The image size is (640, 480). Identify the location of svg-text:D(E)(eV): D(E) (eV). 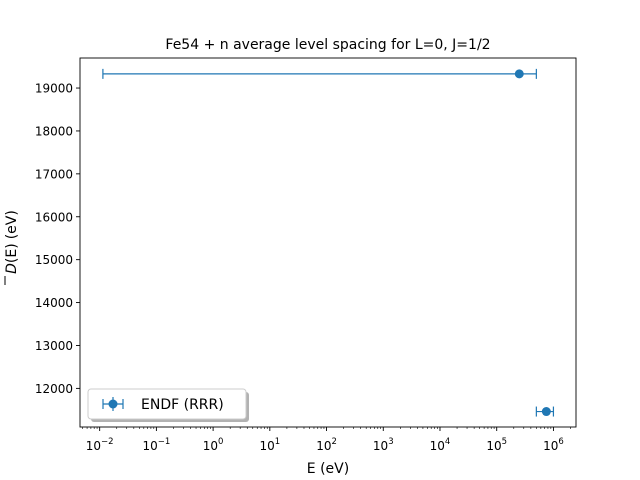
(12, 242).